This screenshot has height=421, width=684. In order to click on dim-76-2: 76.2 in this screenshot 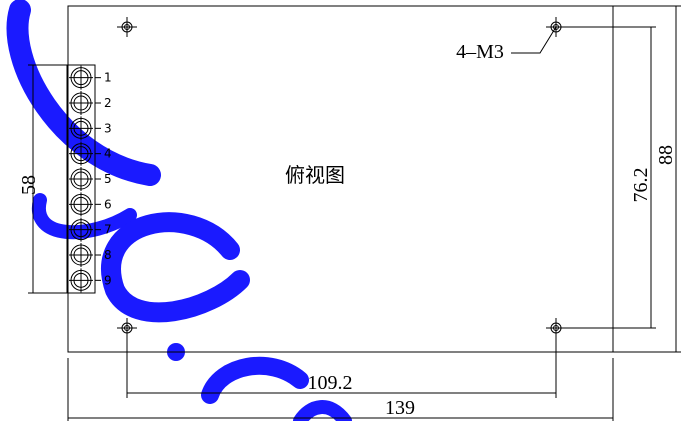, I will do `click(641, 185)`.